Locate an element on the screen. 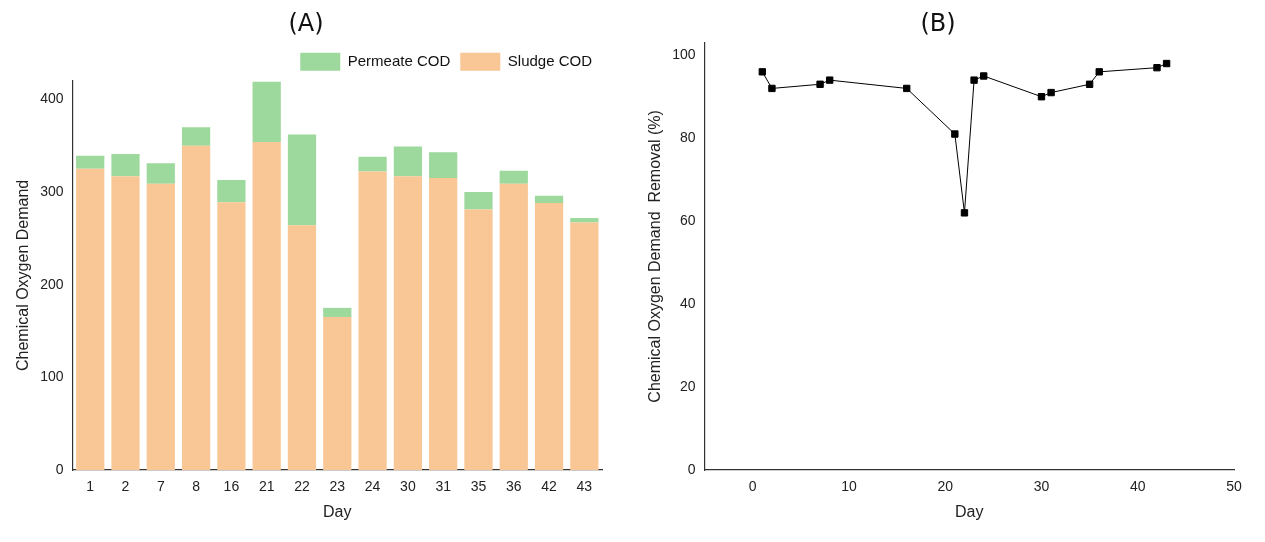 Image resolution: width=1265 pixels, height=542 pixels. x-tick-label: 10 is located at coordinates (849, 486).